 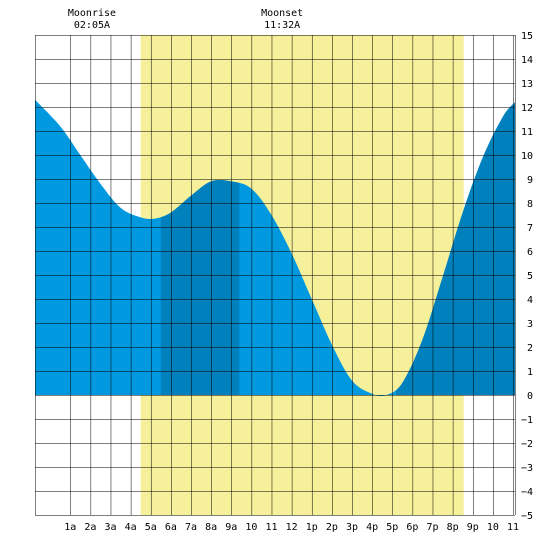 What do you see at coordinates (231, 527) in the screenshot?
I see `x-tick-label: 9a` at bounding box center [231, 527].